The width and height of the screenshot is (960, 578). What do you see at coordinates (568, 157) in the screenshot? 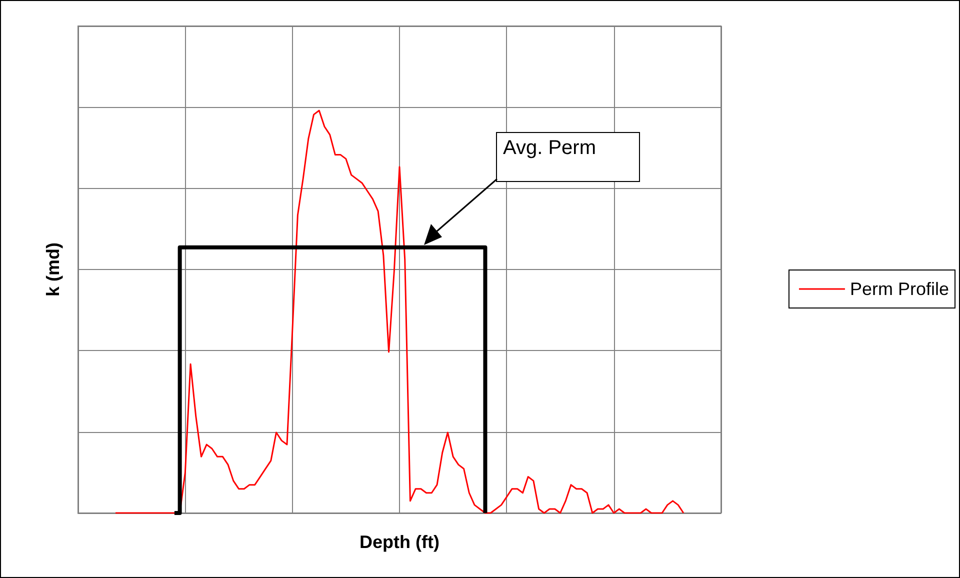
I see `annotation: Avg. Perm` at bounding box center [568, 157].